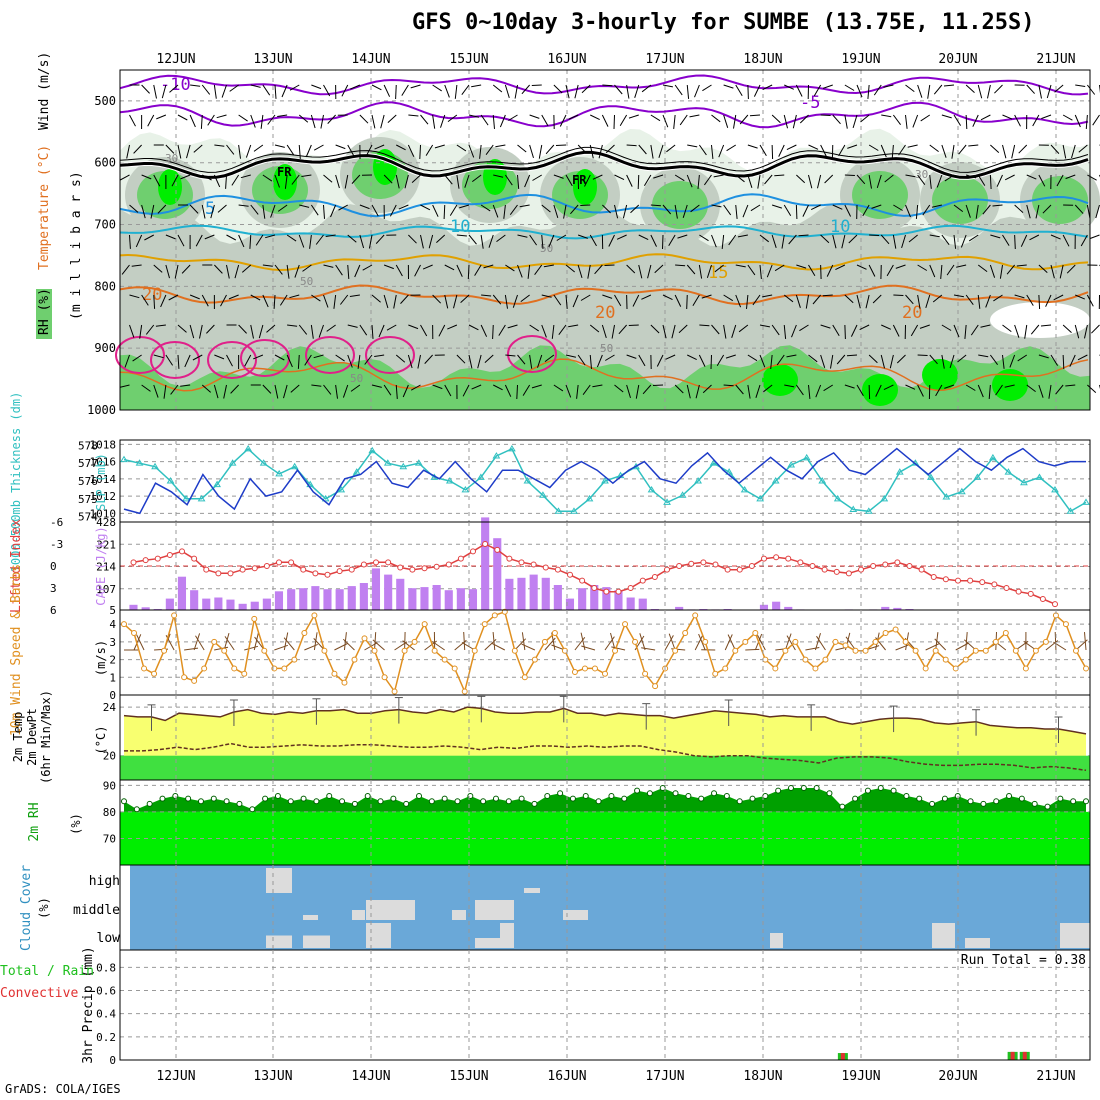  Describe the element at coordinates (1055, 59) in the screenshot. I see `top-date-label: 21JUN` at that location.